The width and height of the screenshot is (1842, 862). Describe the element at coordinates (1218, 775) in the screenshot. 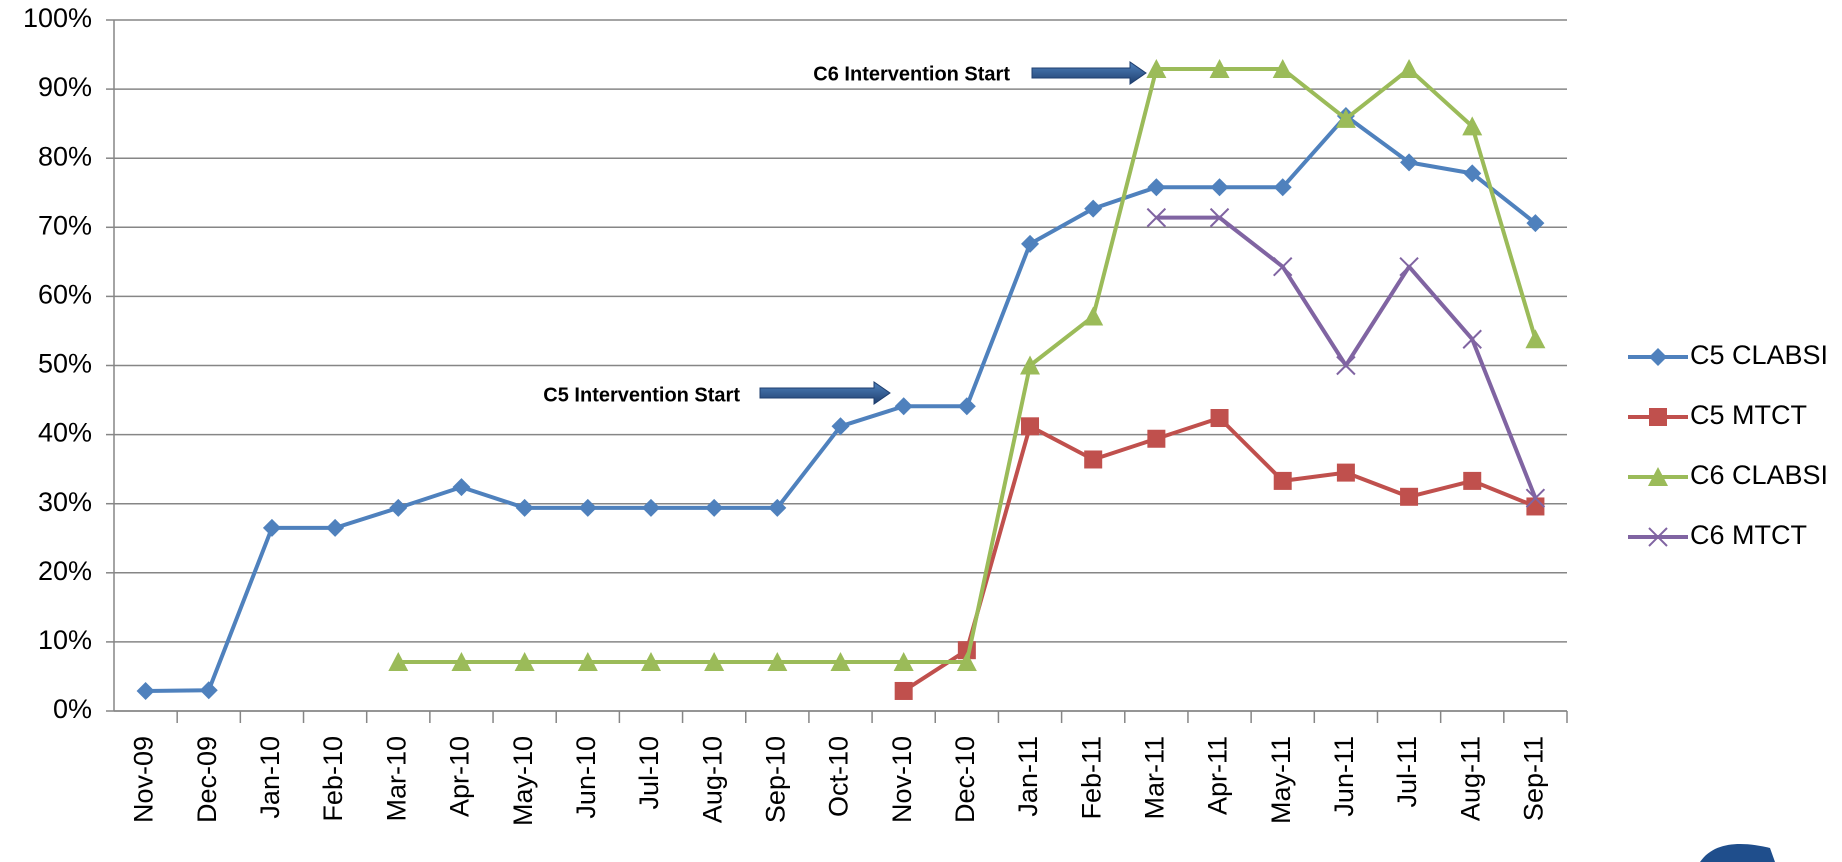

I see `x-tick-label: Apr-11` at that location.